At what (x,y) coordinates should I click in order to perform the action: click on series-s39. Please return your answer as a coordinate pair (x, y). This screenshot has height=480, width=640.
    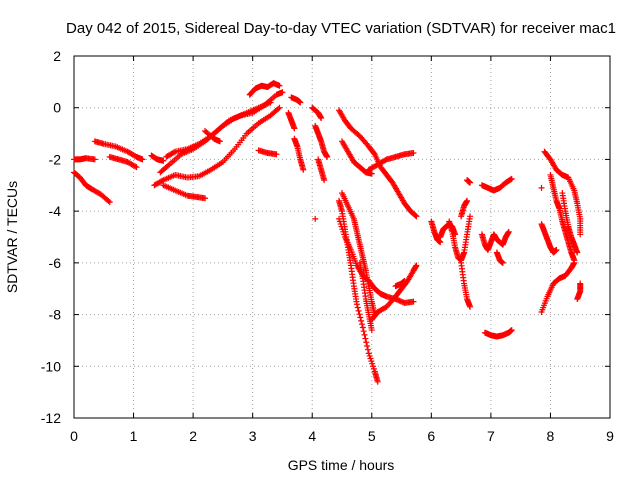
    Looking at the image, I should click on (562, 193).